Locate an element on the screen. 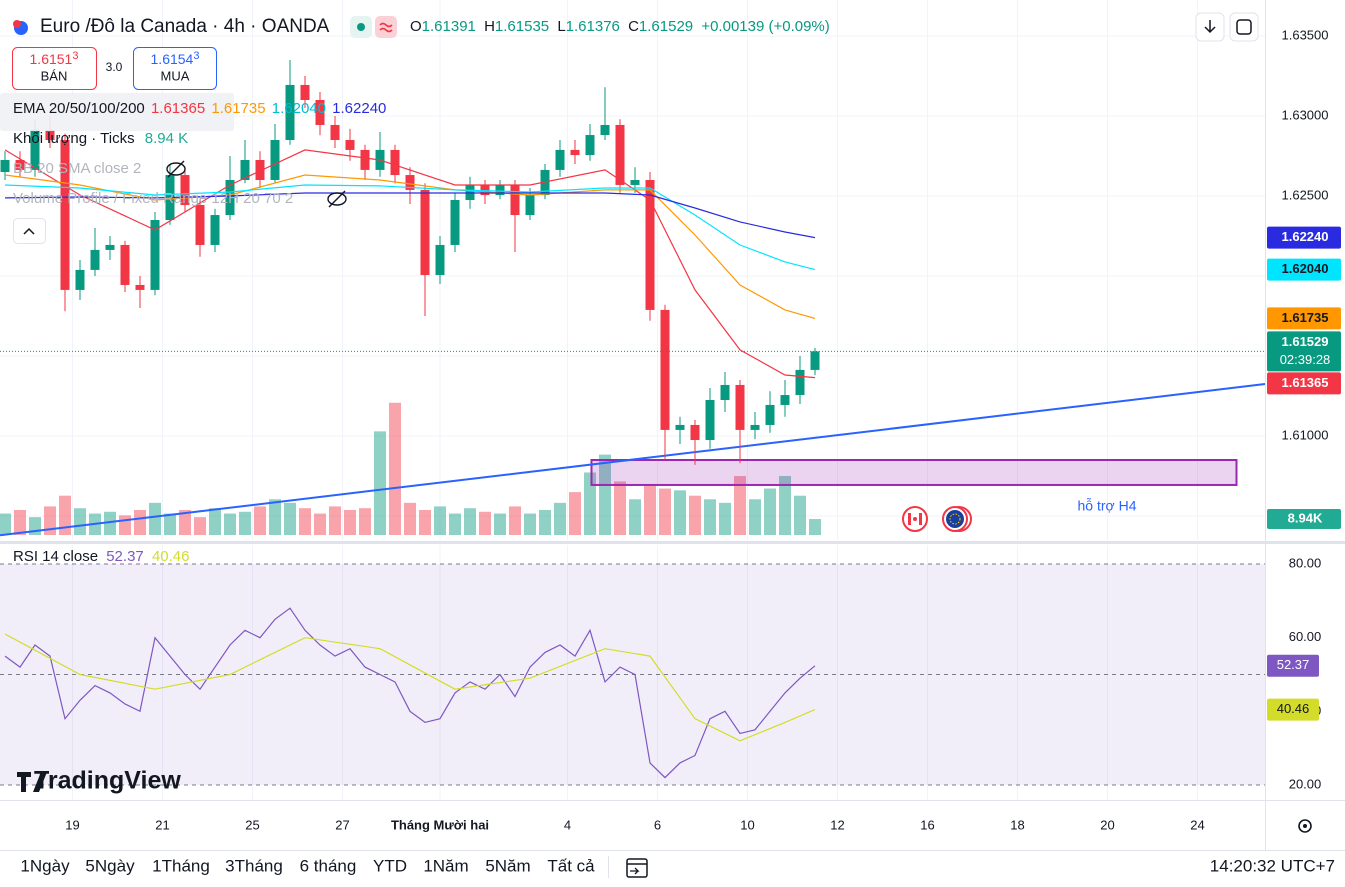 Image resolution: width=1345 pixels, height=887 pixels. ema-title: EMA 20/50/100/200 is located at coordinates (79, 108).